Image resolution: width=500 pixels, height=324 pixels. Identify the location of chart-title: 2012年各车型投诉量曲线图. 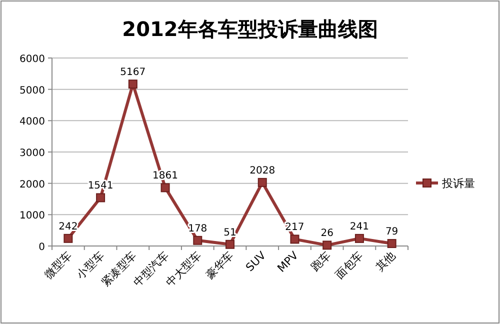
(250, 29).